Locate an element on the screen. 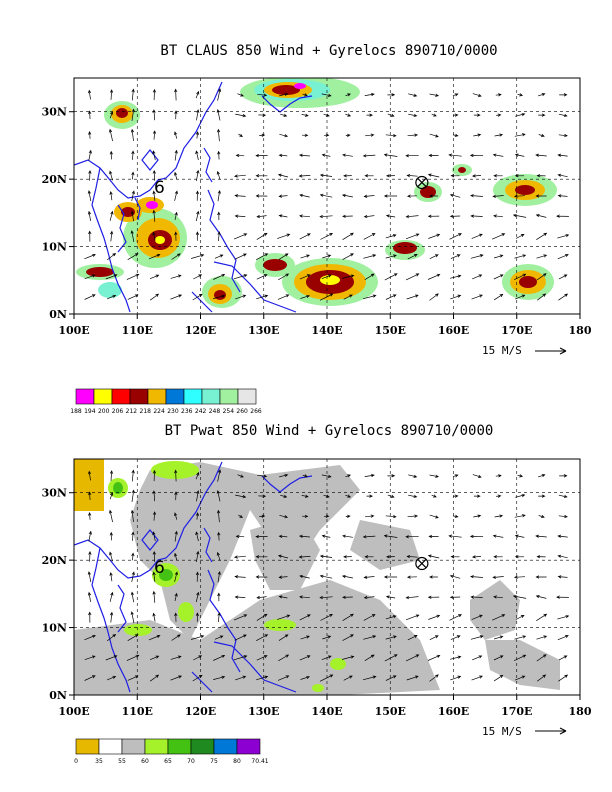  colorbar-label: 60 is located at coordinates (145, 761).